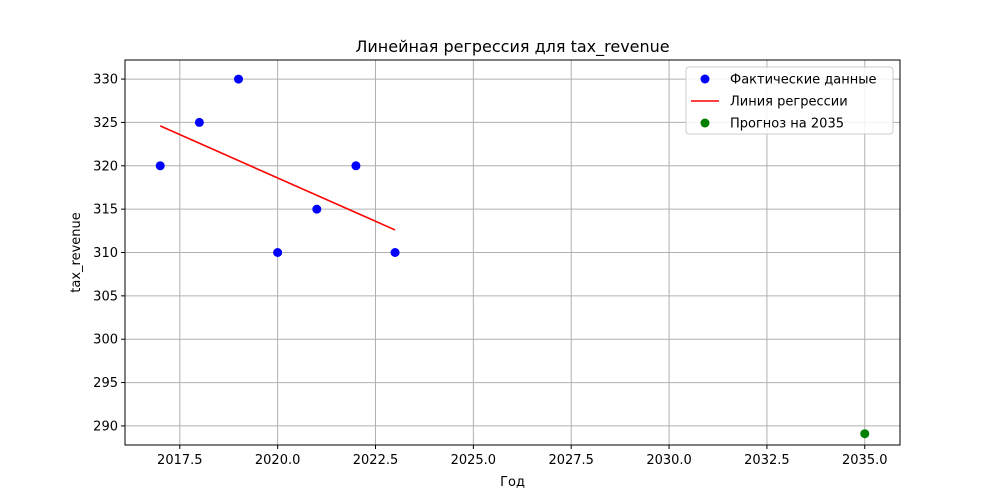 Image resolution: width=1000 pixels, height=500 pixels. What do you see at coordinates (180, 460) in the screenshot?
I see `x-tick-label: 2017.5` at bounding box center [180, 460].